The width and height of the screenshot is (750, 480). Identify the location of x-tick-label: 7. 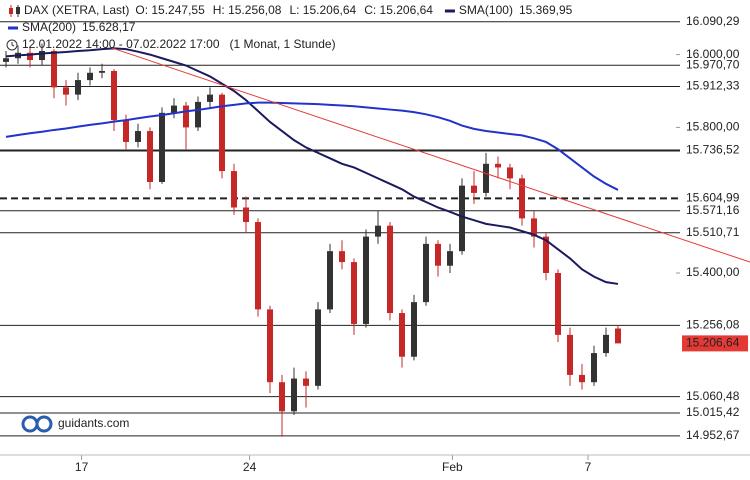
(588, 467).